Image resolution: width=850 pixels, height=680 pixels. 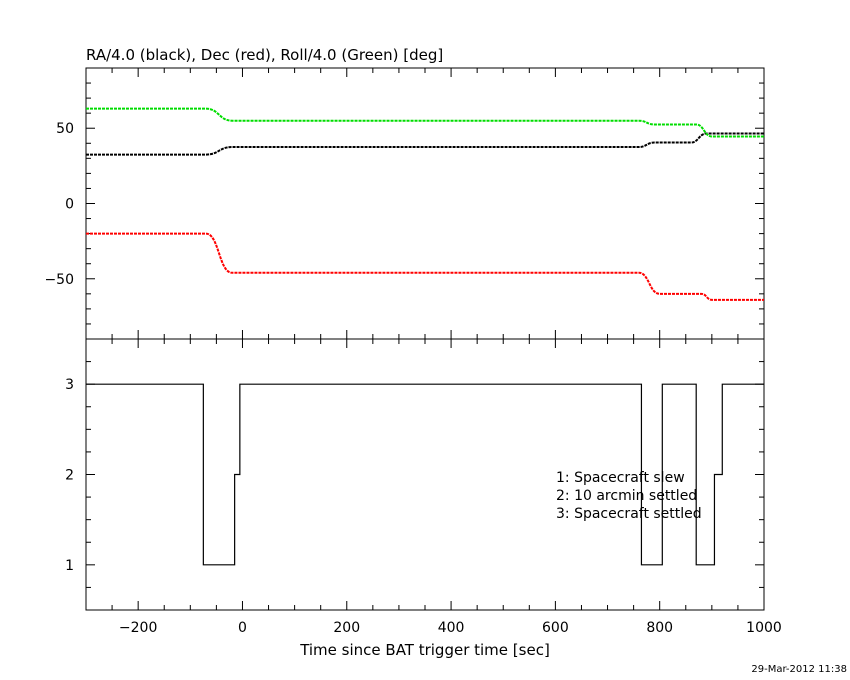 What do you see at coordinates (424, 650) in the screenshot?
I see `x-axis-label: Time since BAT trigger time [sec]` at bounding box center [424, 650].